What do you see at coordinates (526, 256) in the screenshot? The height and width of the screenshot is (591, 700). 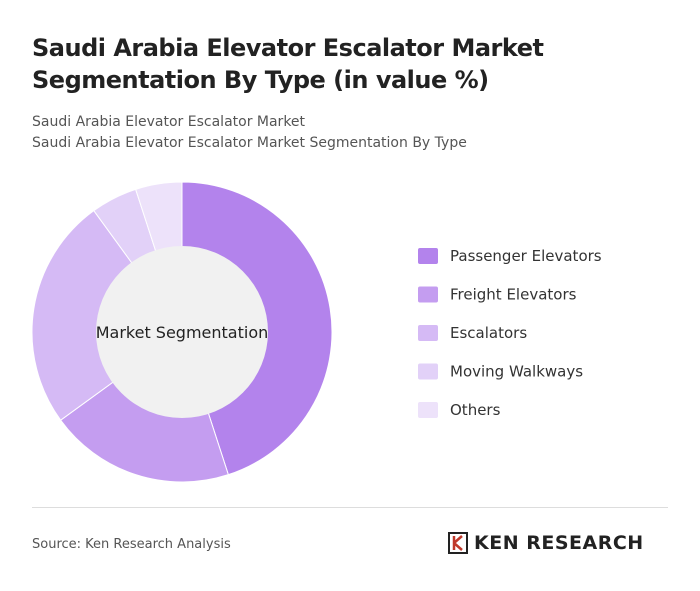 I see `legend-label: Passenger Elevators` at bounding box center [526, 256].